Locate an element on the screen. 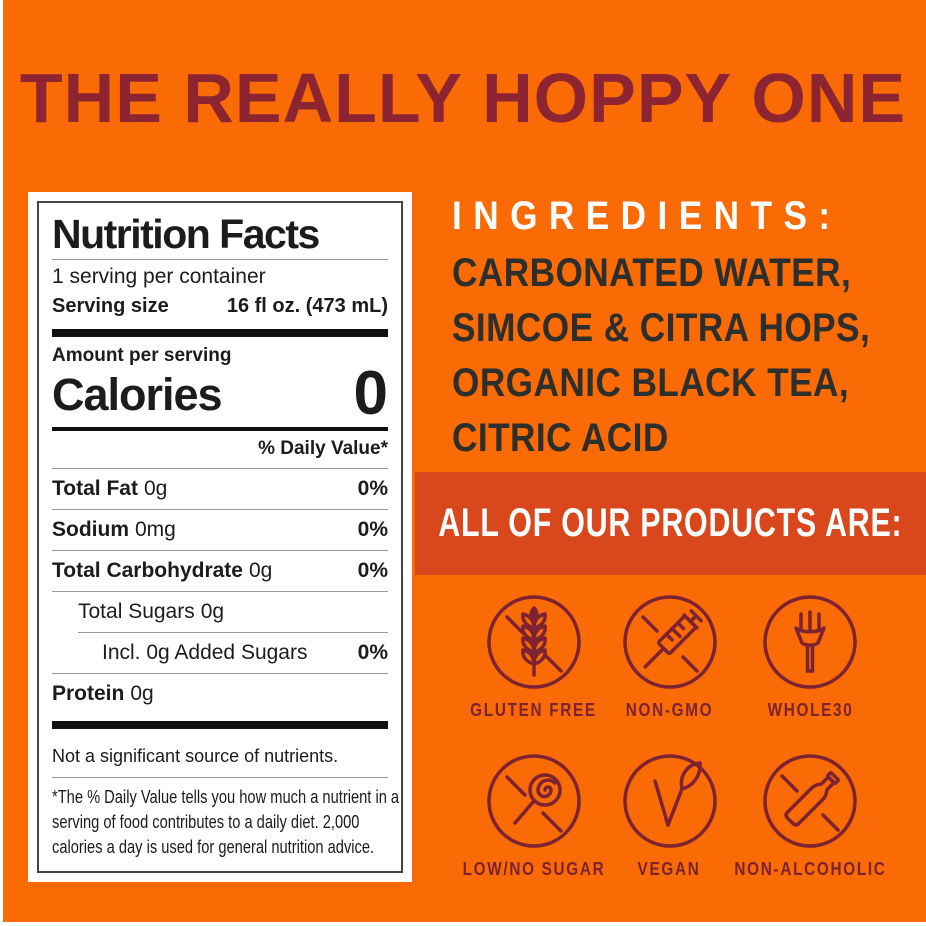 The image size is (926, 926). white-edge-bottom is located at coordinates (463, 924).